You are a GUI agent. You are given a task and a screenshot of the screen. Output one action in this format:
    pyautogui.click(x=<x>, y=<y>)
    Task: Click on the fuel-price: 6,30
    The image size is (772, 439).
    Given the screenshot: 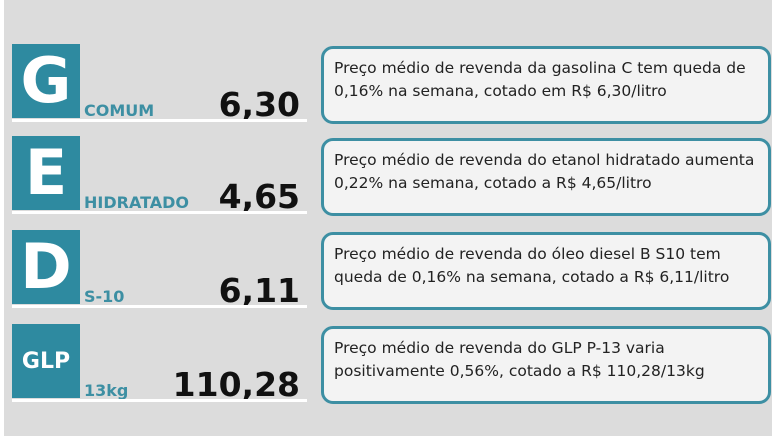 What is the action you would take?
    pyautogui.click(x=259, y=104)
    